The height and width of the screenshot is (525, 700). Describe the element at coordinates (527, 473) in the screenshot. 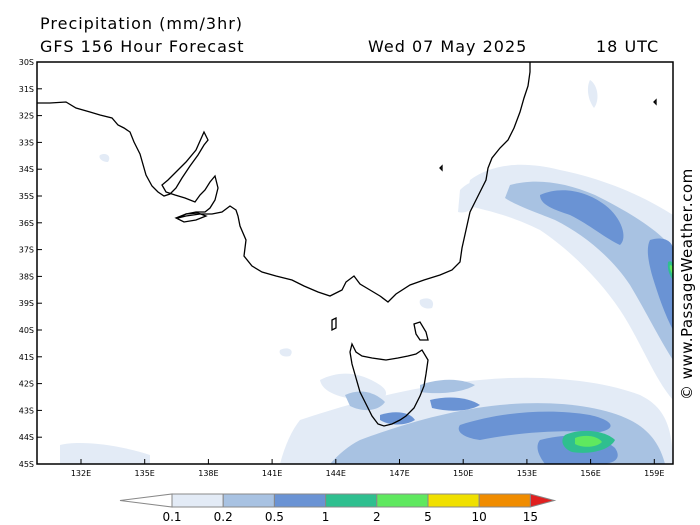

I see `longitude-label: 153E` at that location.